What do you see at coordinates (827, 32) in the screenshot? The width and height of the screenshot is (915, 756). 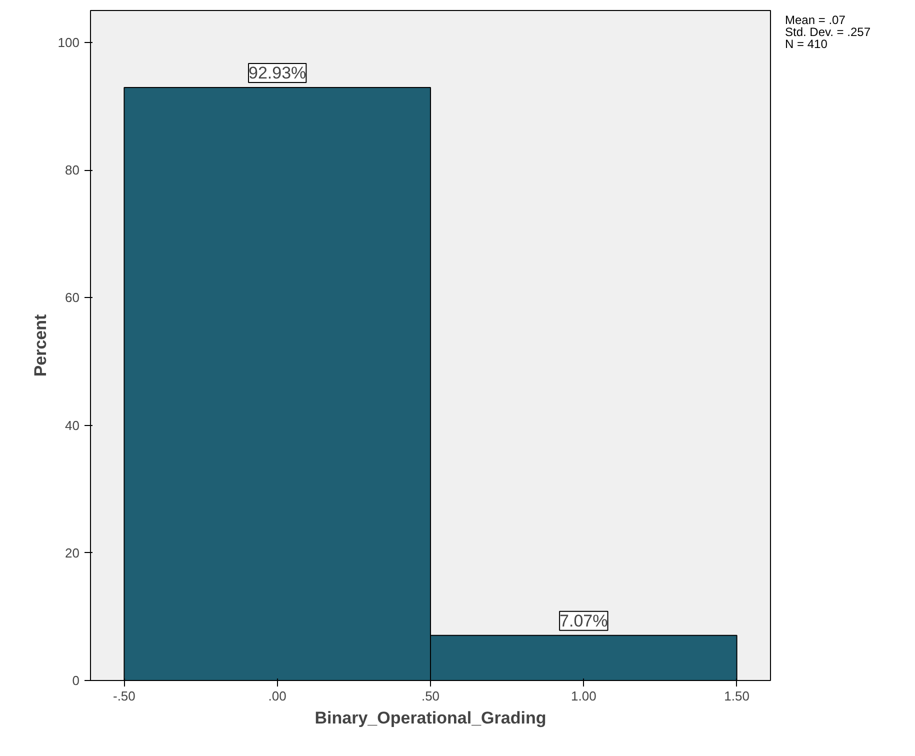 I see `text: Std. Dev. = .257` at bounding box center [827, 32].